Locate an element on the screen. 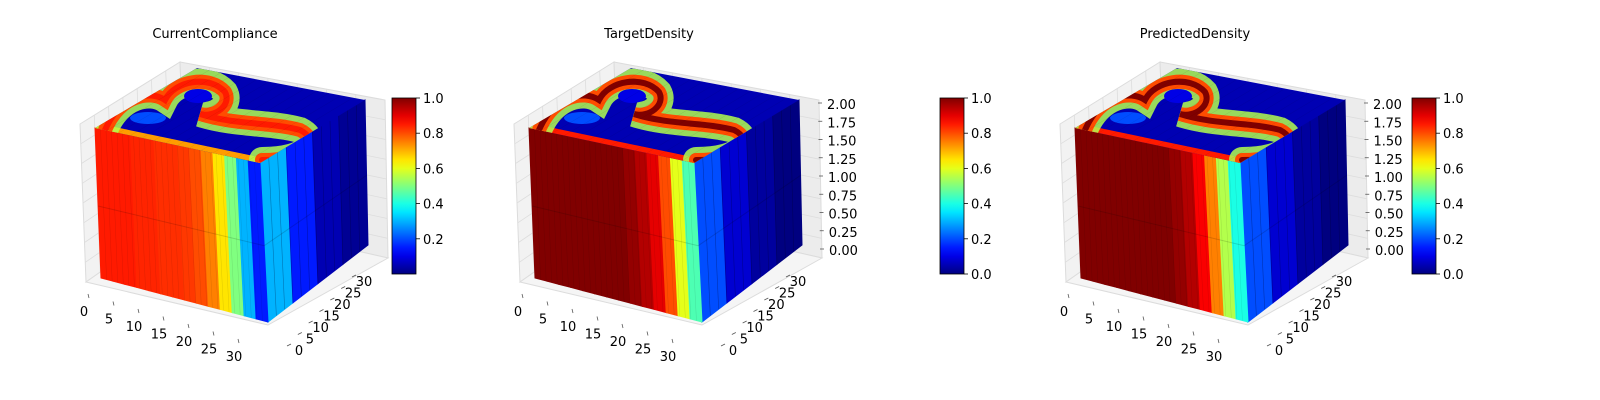 The image size is (1600, 400). panel-title: PredictedDensity is located at coordinates (1195, 34).